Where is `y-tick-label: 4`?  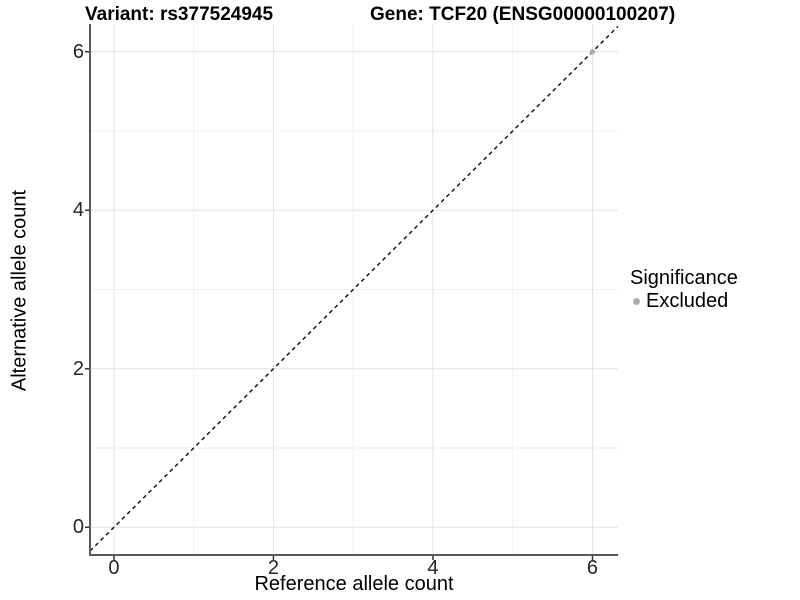
y-tick-label: 4 is located at coordinates (78, 210).